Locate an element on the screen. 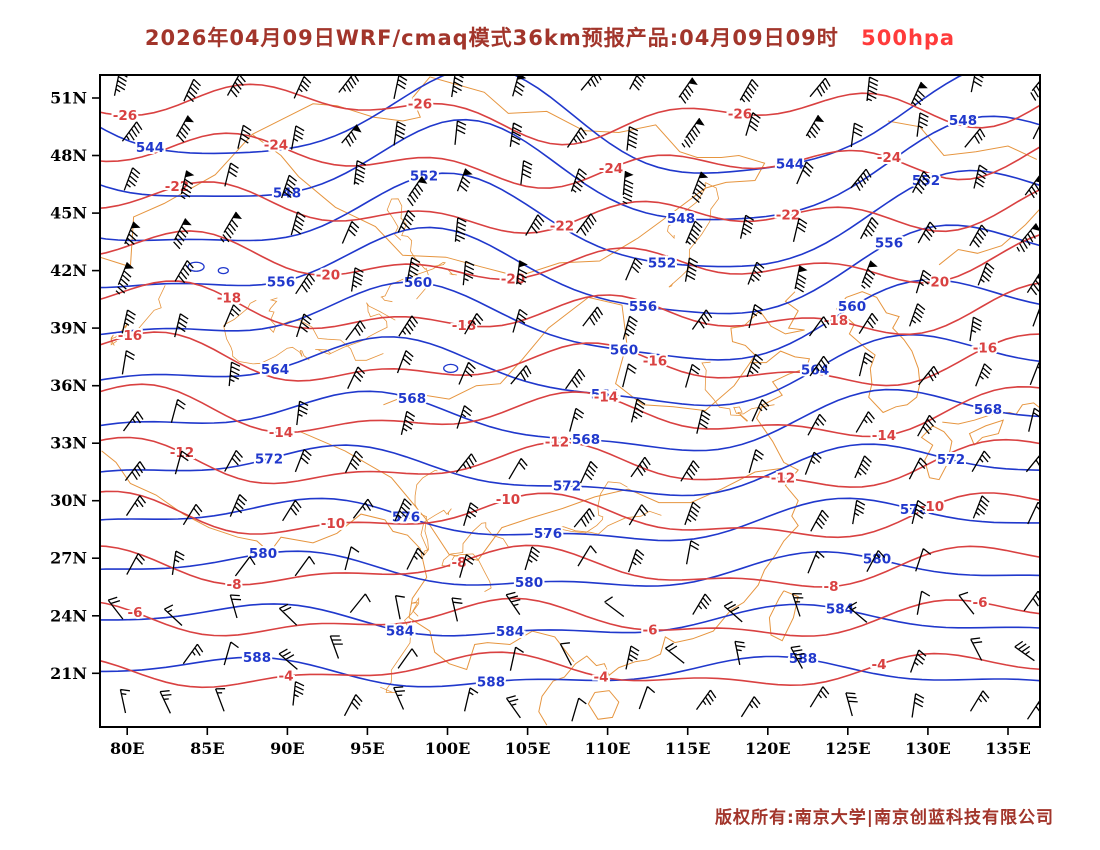 The width and height of the screenshot is (1100, 850). svg-text: 115E is located at coordinates (688, 748).